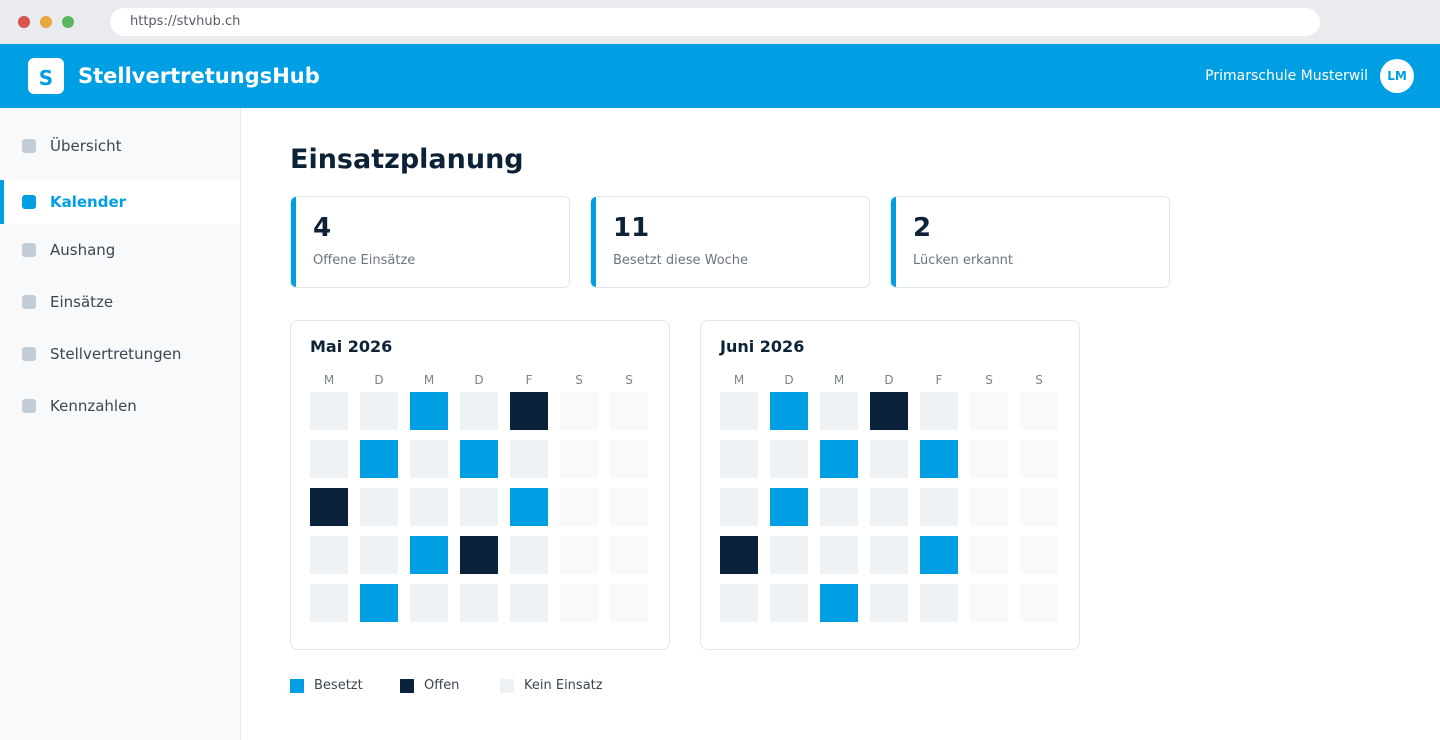 The height and width of the screenshot is (740, 1440). Describe the element at coordinates (199, 76) in the screenshot. I see `app-brand: StellvertretungsHub` at that location.